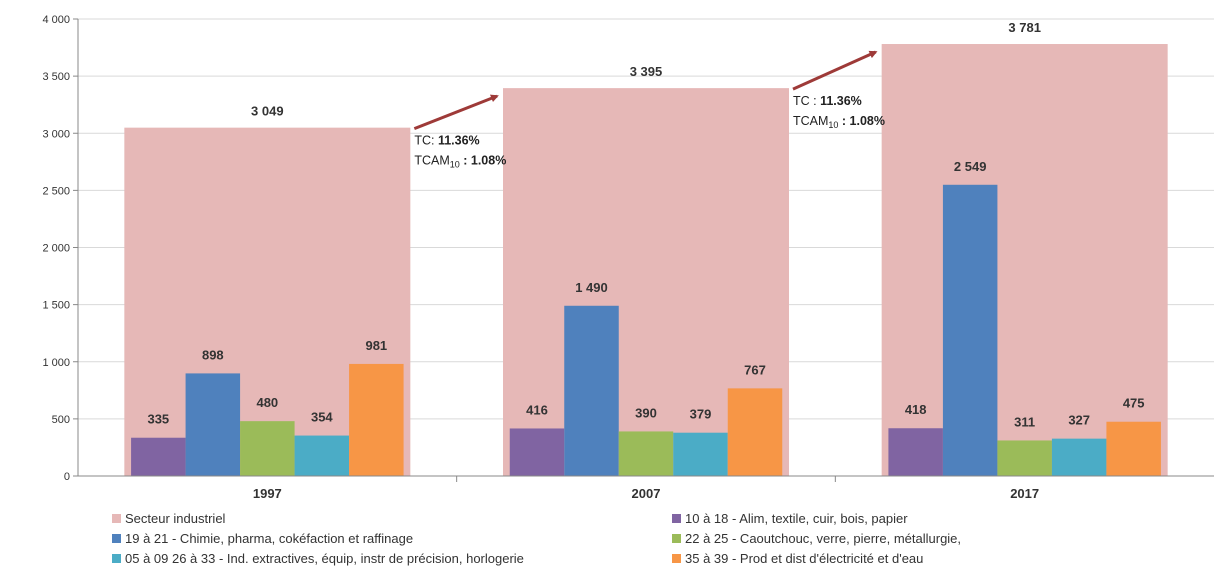 This screenshot has width=1216, height=578. Describe the element at coordinates (67, 477) in the screenshot. I see `y-tick-label: 0` at that location.